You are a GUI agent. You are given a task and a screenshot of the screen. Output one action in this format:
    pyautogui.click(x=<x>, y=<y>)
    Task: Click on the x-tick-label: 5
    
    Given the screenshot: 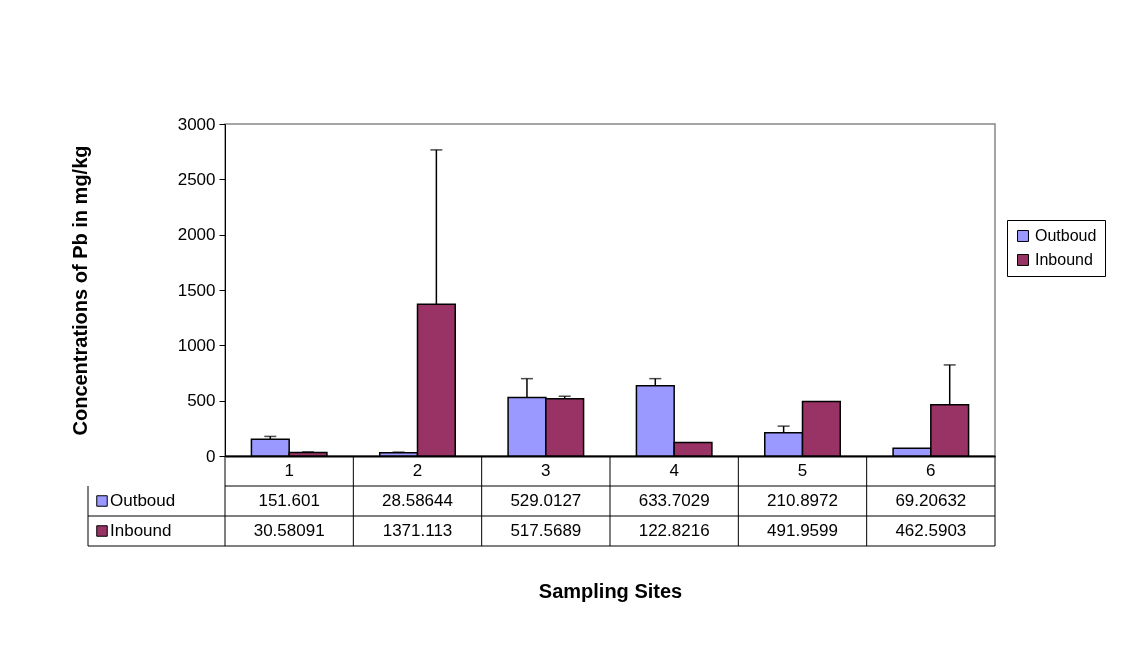 What is the action you would take?
    pyautogui.click(x=802, y=470)
    